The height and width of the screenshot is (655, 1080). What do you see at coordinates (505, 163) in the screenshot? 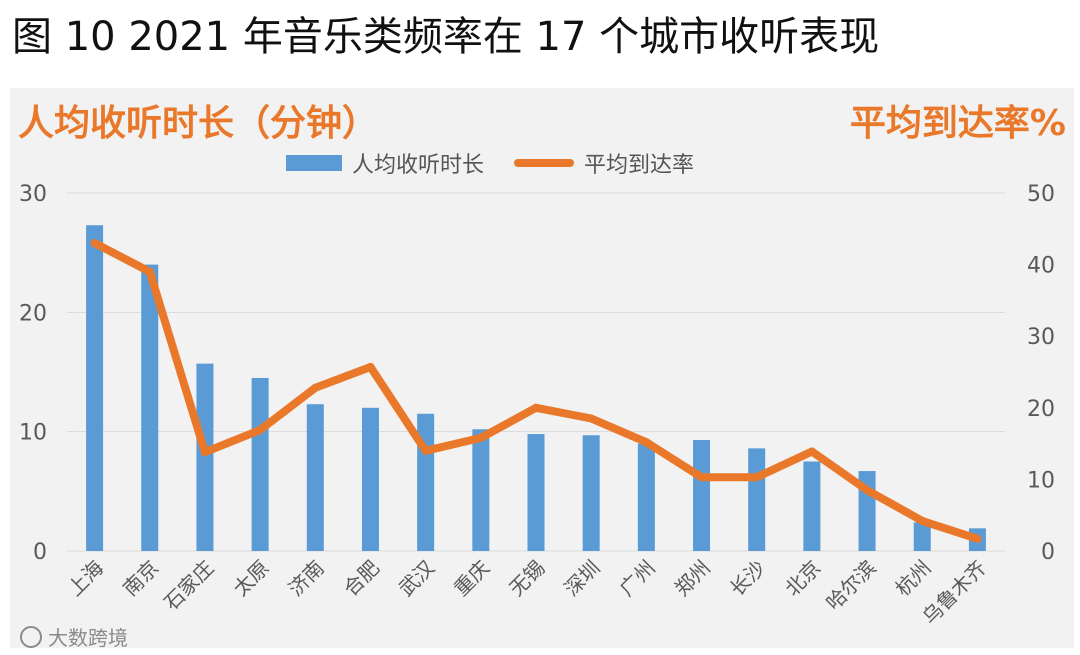
I see `chart-legend: 人均收听时长 平均到达率` at bounding box center [505, 163].